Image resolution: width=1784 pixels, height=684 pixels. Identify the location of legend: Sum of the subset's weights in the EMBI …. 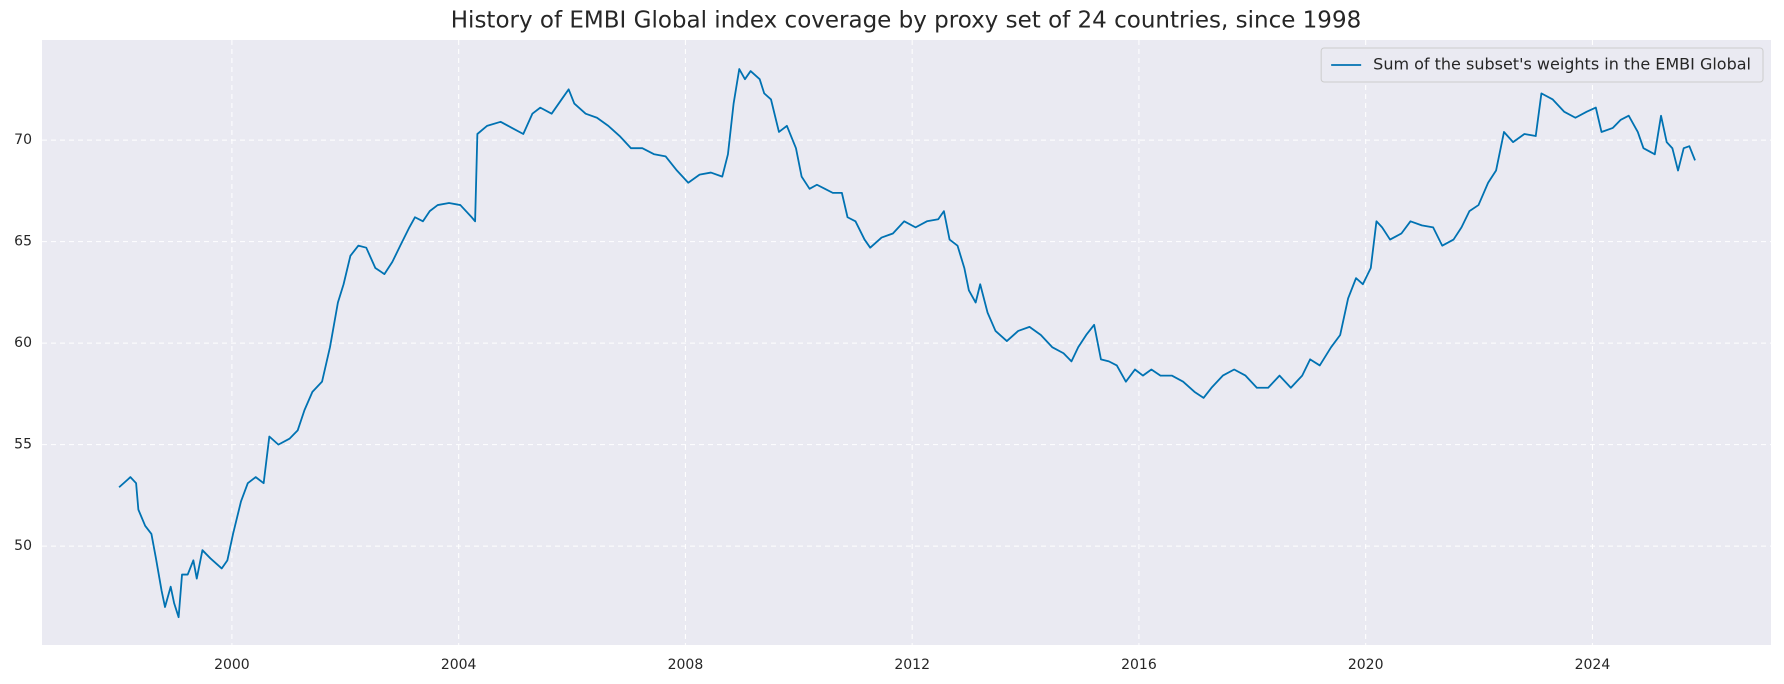
(1542, 65).